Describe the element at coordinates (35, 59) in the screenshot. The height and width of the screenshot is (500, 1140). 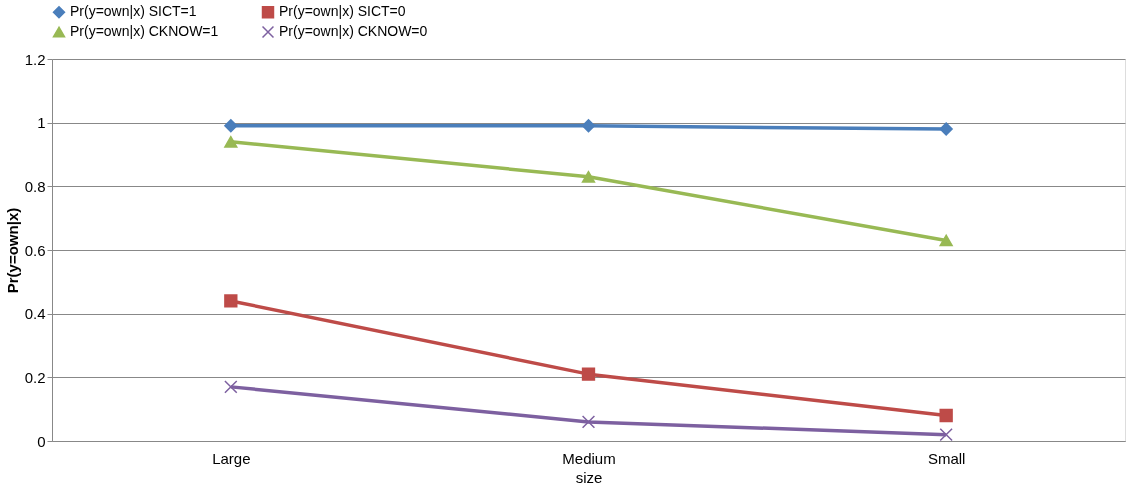
I see `y-tick-label: 1.2` at that location.